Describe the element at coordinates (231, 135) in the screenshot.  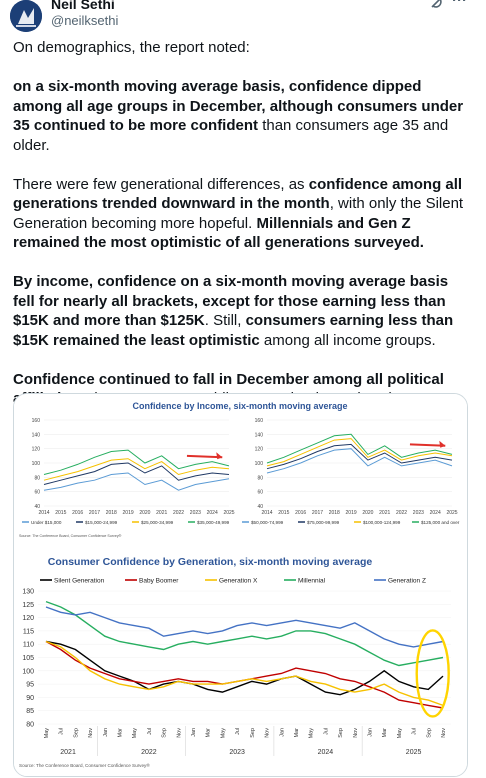
I see `text-run: than consumers age 35 and older.` at that location.